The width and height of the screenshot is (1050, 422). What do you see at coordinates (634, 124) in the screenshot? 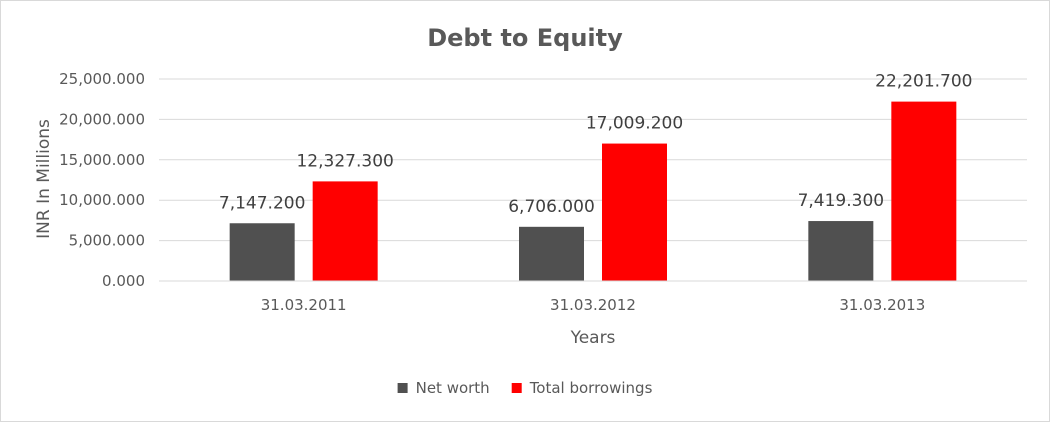
I see `data-label: 17,009.200` at bounding box center [634, 124].